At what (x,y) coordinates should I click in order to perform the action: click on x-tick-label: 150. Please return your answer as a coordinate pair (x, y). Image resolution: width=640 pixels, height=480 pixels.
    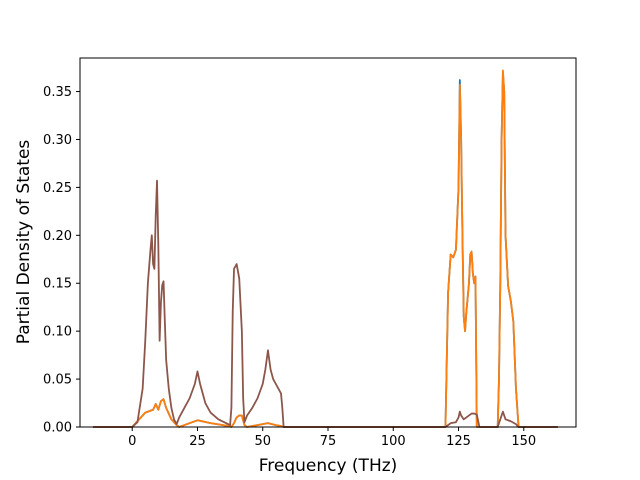
    Looking at the image, I should click on (523, 441).